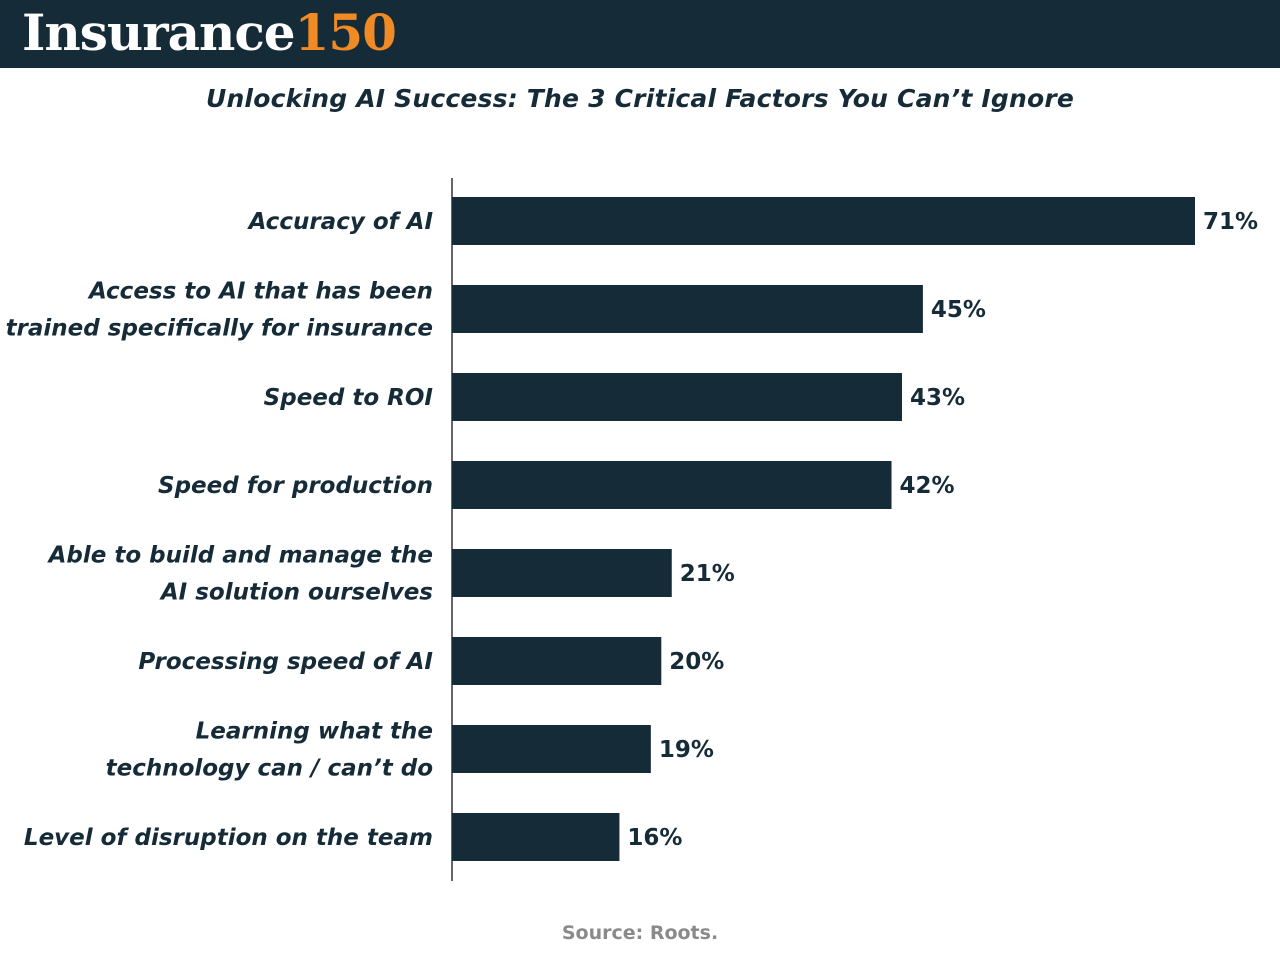  Describe the element at coordinates (696, 662) in the screenshot. I see `data-label: 20%` at that location.